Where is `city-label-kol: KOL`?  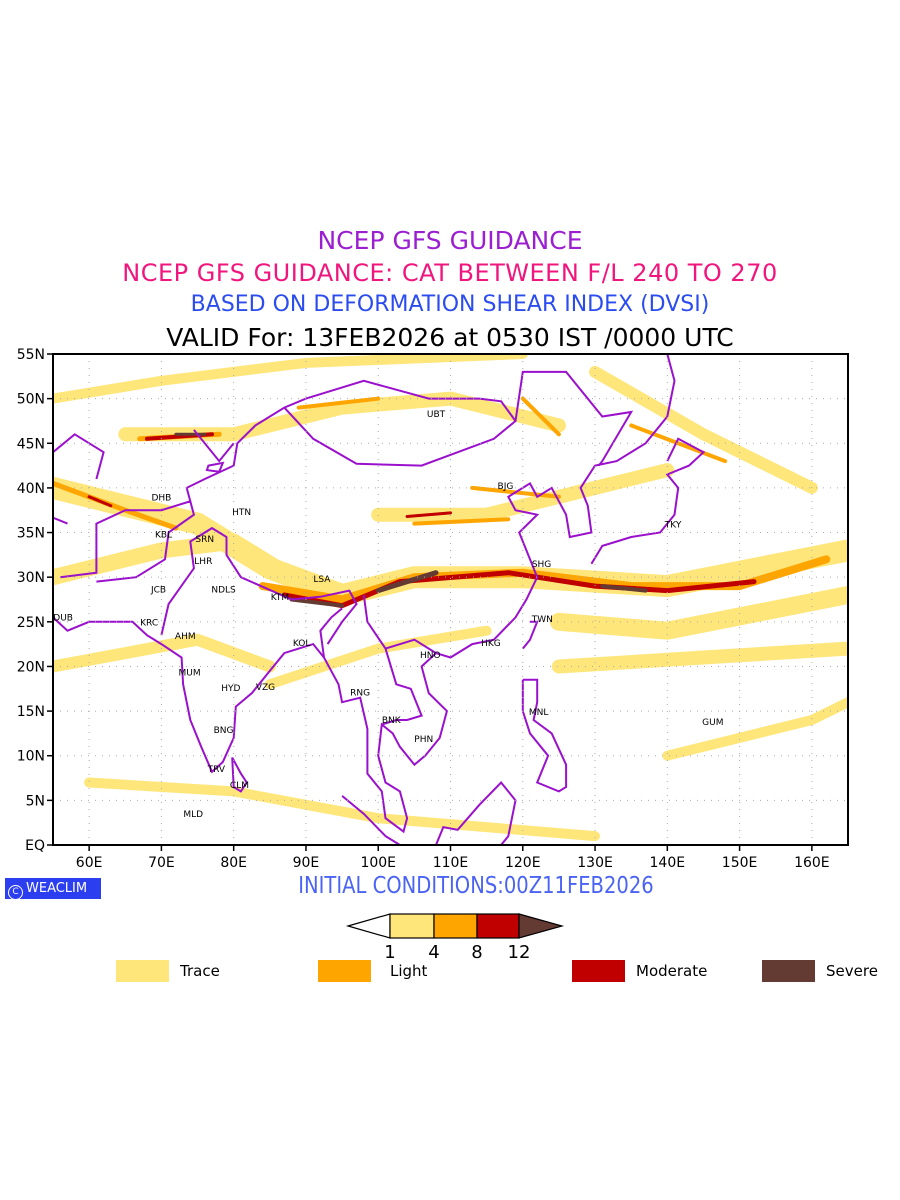
city-label-kol: KOL is located at coordinates (302, 644).